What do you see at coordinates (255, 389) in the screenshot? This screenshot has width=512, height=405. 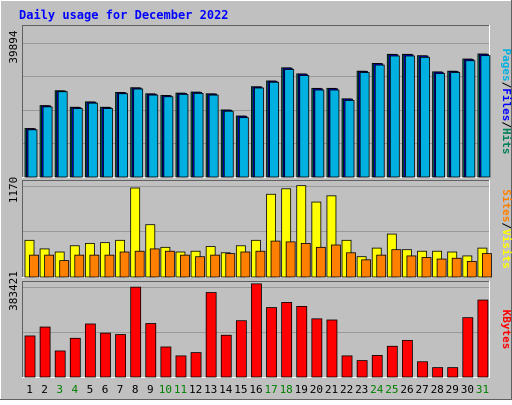 I see `x-tick-label-day-16: 16` at bounding box center [255, 389].